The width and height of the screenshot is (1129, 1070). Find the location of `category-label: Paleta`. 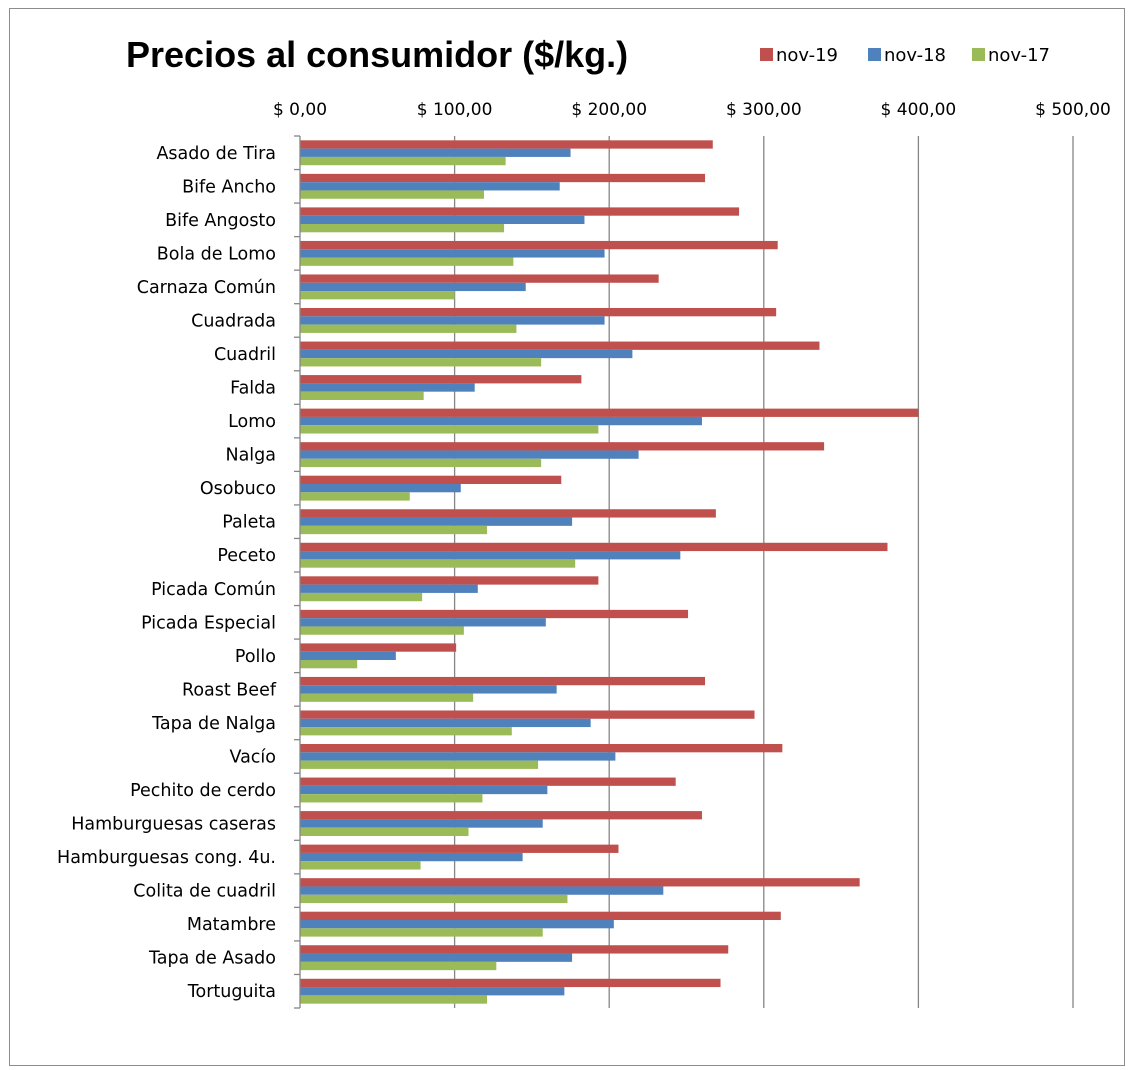

category-label: Paleta is located at coordinates (249, 523).